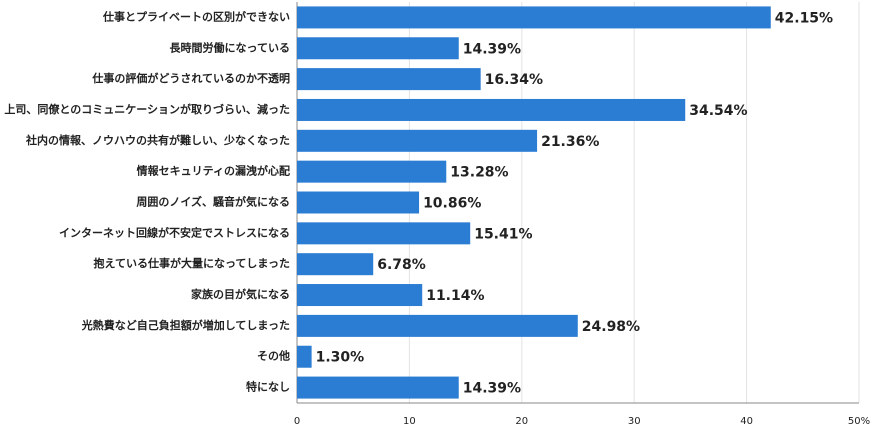  Describe the element at coordinates (452, 204) in the screenshot. I see `value-label: 10.86%` at that location.